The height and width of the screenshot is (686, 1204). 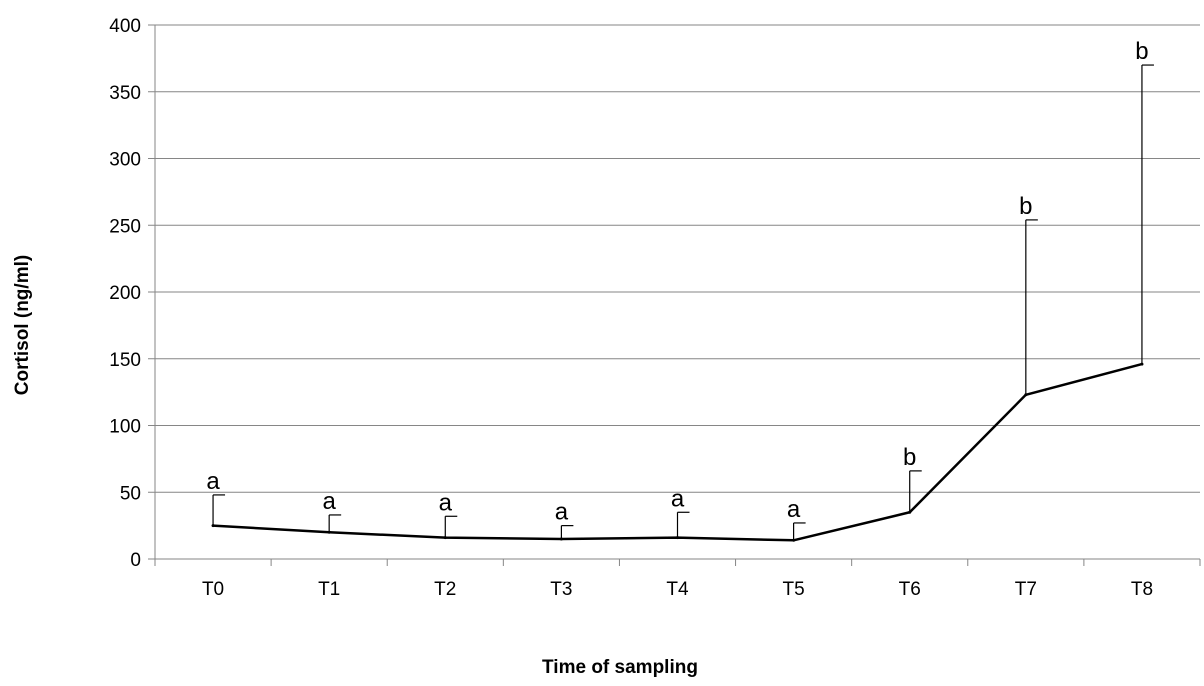 I want to click on y-tick-label: 250, so click(x=125, y=226).